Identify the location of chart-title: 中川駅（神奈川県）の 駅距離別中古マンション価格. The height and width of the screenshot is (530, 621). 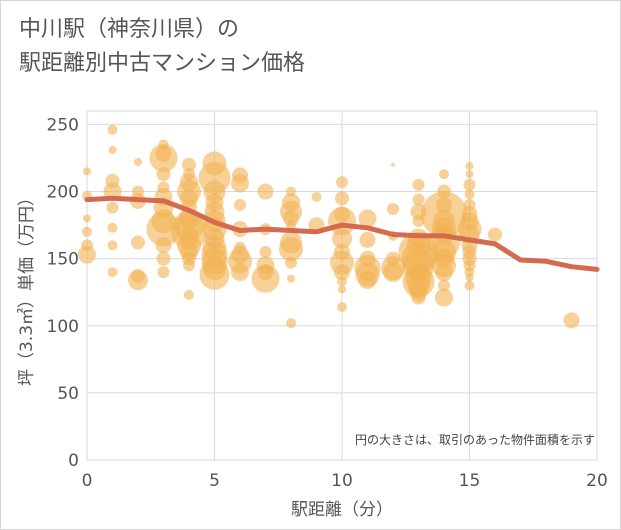
(162, 47).